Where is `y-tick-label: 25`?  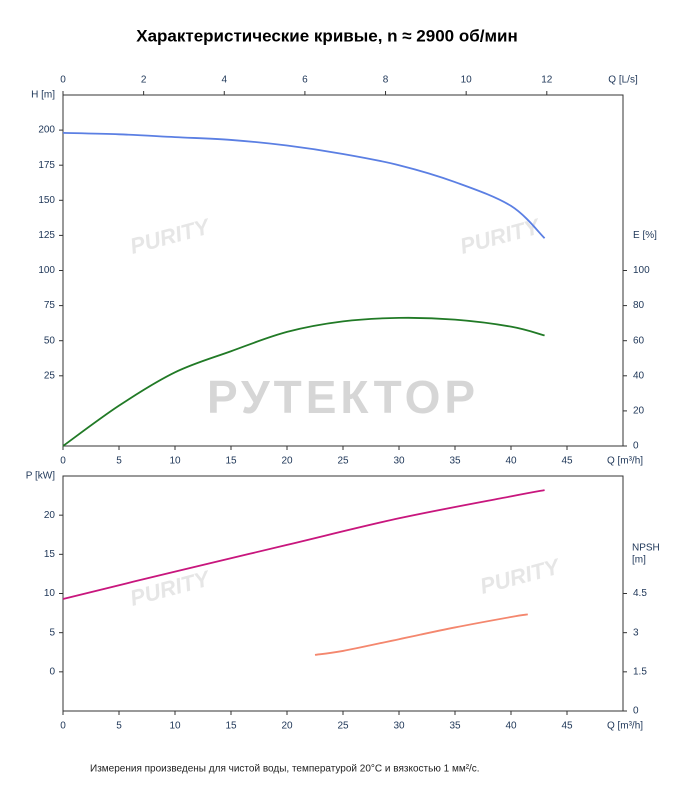
y-tick-label: 25 is located at coordinates (50, 375).